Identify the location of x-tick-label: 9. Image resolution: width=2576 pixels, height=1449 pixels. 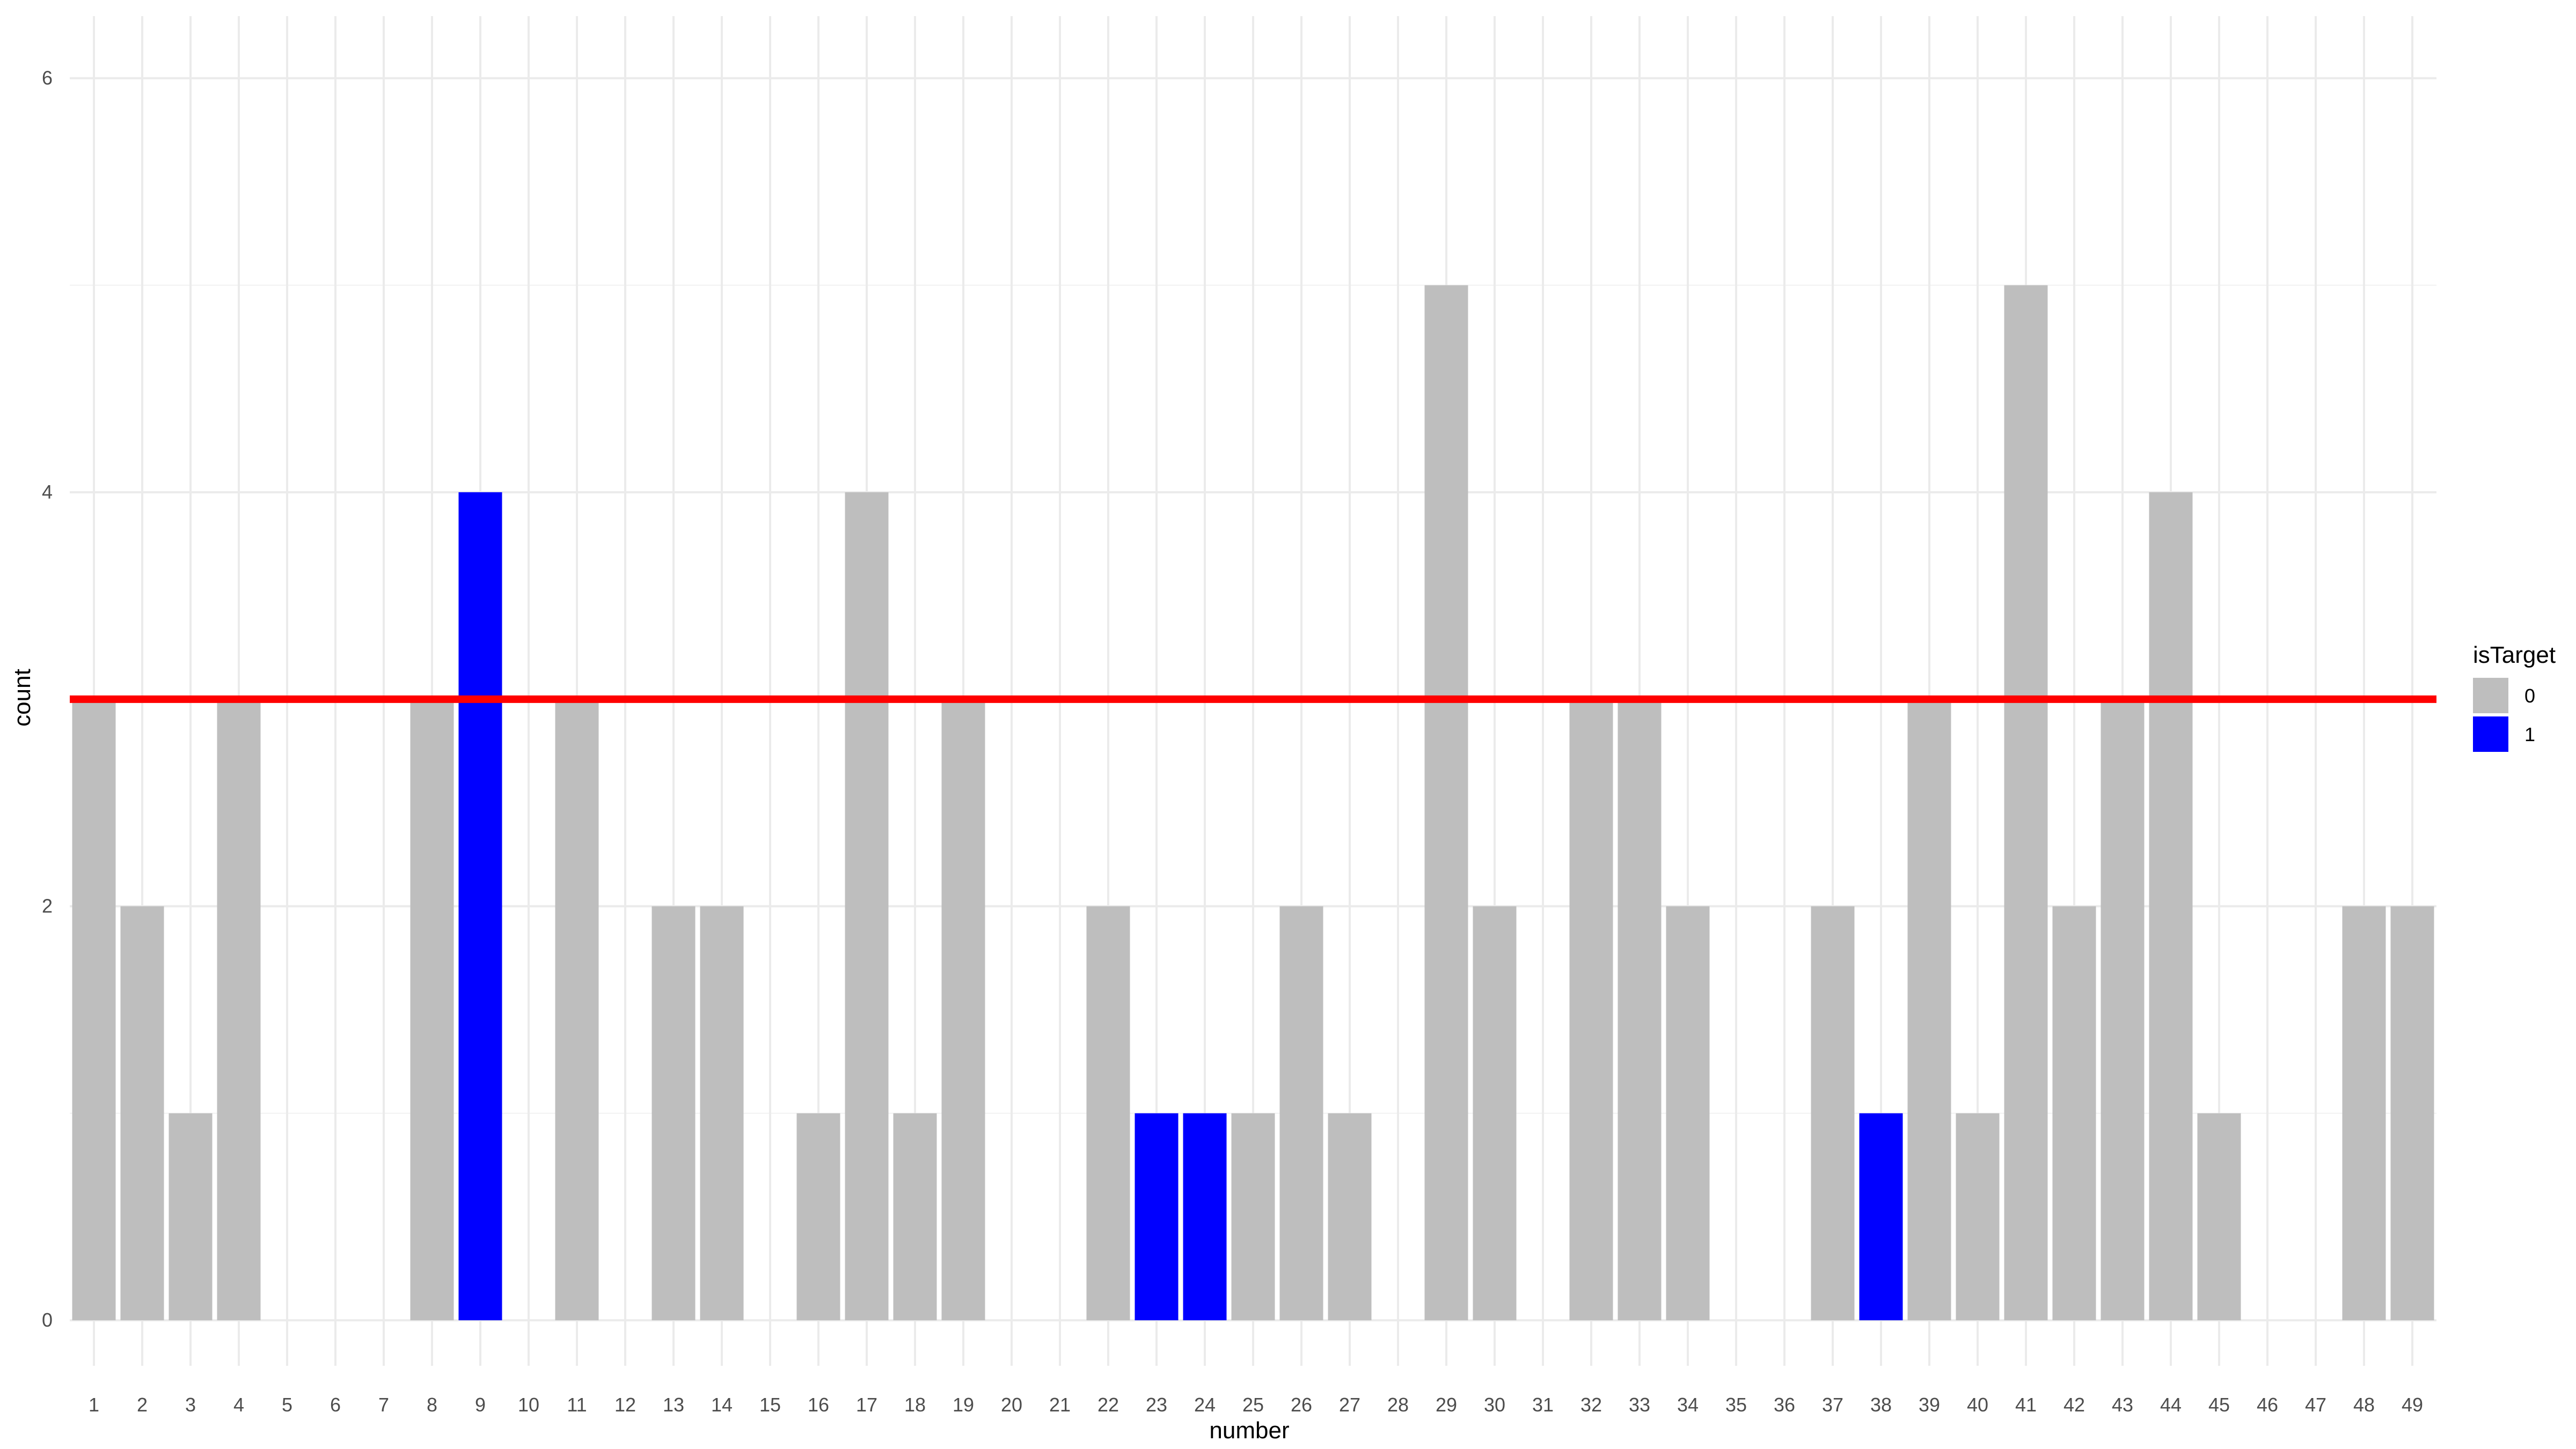
(480, 1405).